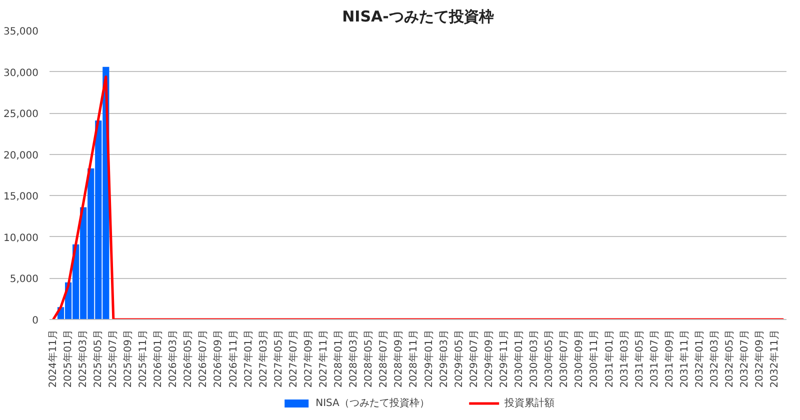 Image resolution: width=800 pixels, height=420 pixels. What do you see at coordinates (354, 358) in the screenshot?
I see `x-tick-label: 2028年03月` at bounding box center [354, 358].